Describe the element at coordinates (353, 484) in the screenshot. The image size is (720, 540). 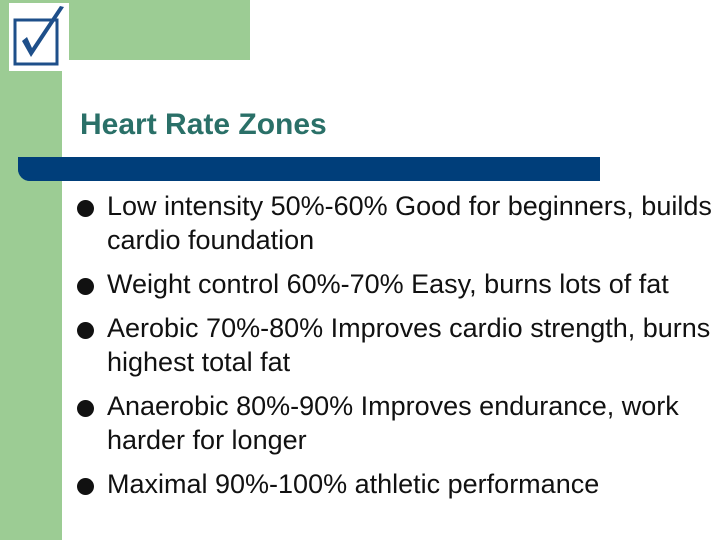
I see `bullet-text: Maximal 90%-100% athletic performance` at that location.